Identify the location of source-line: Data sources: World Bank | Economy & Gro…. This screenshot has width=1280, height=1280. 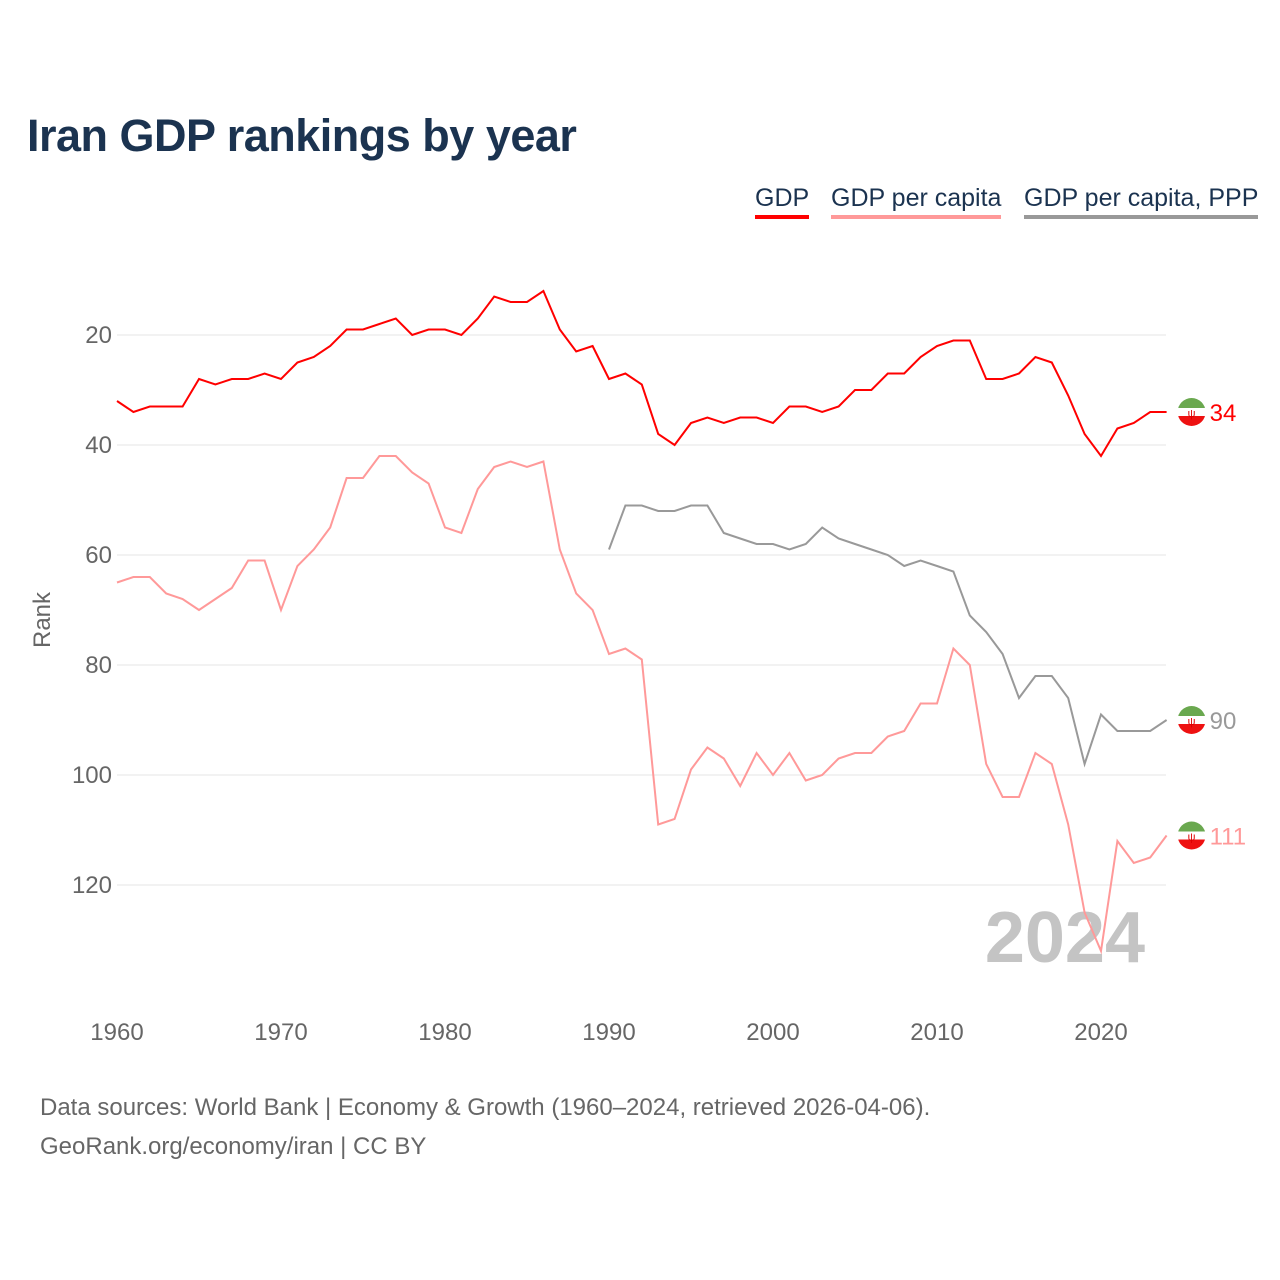
(485, 1107).